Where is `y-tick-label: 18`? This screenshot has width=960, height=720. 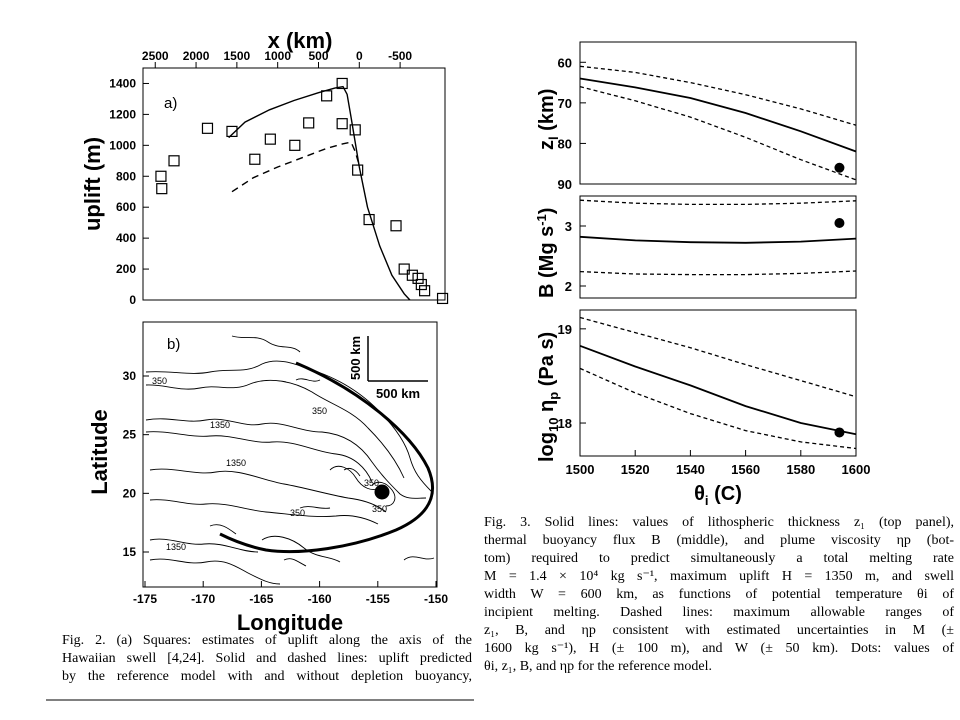
y-tick-label: 18 is located at coordinates (565, 423).